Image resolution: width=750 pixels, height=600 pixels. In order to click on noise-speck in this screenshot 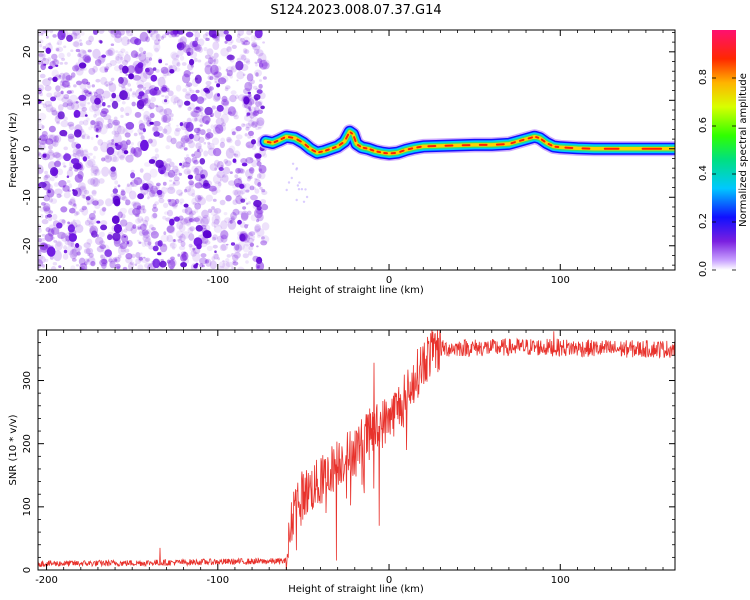, I will do `click(296, 169)`.